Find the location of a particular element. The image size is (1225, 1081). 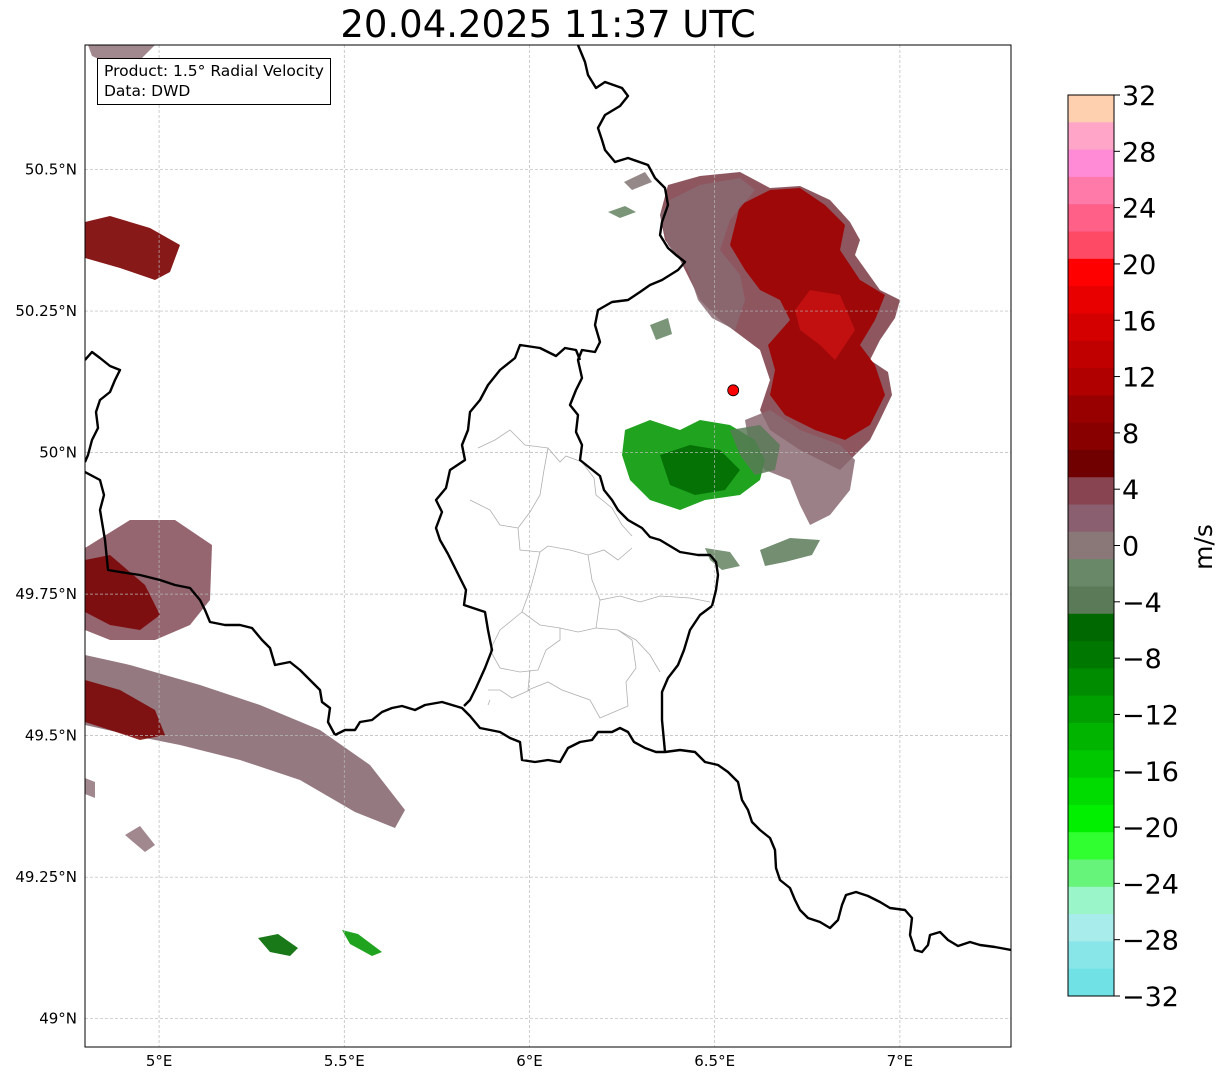

lat-tick-label: 49.75°N is located at coordinates (46, 594).